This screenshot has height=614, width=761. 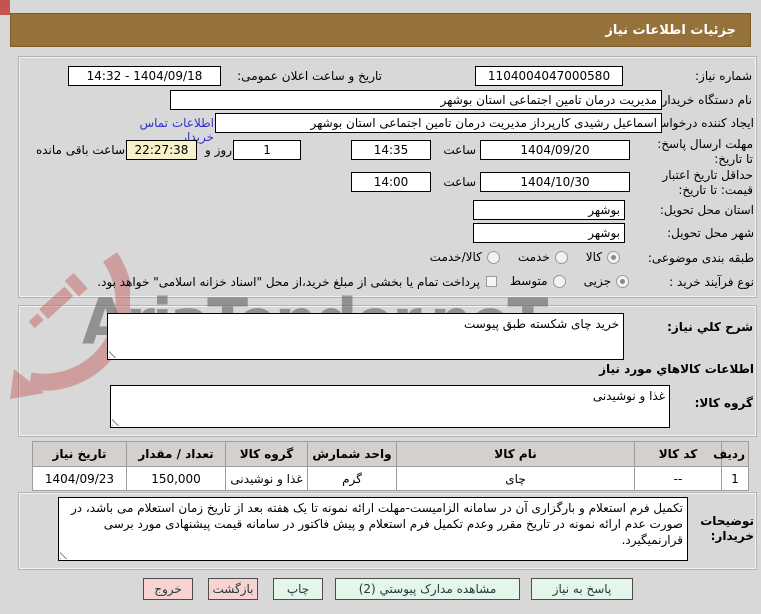 I want to click on col-row-number: ردیف, so click(x=731, y=454).